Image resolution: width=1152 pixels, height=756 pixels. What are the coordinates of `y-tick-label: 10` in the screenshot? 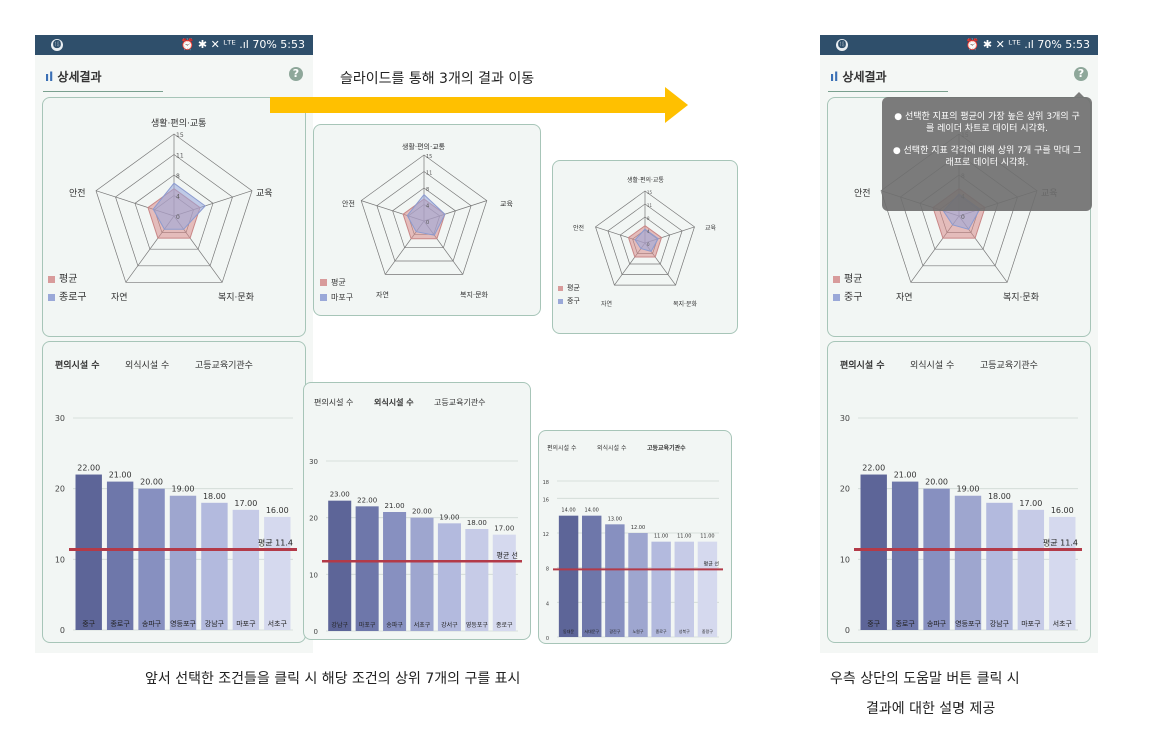 It's located at (313, 575).